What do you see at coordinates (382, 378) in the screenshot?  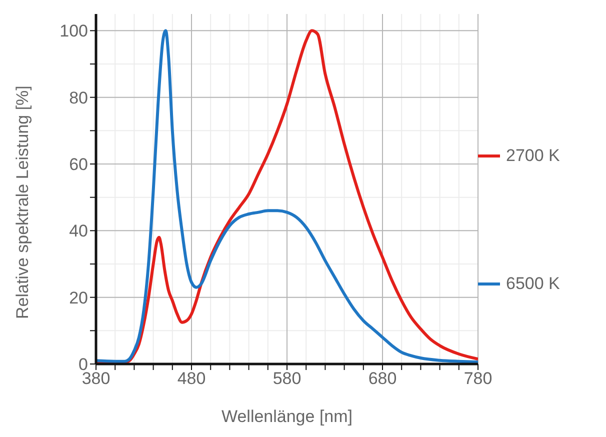 I see `x-tick-label: 680` at bounding box center [382, 378].